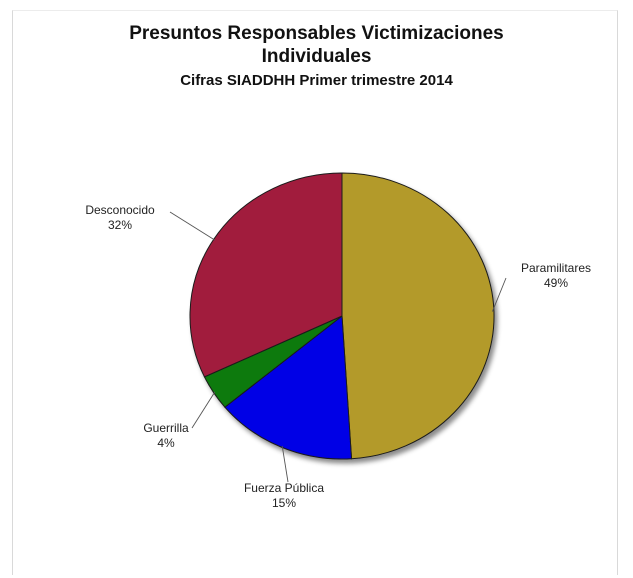 This screenshot has height=578, width=633. Describe the element at coordinates (288, 387) in the screenshot. I see `pie-slice-fuerza-pública` at that location.